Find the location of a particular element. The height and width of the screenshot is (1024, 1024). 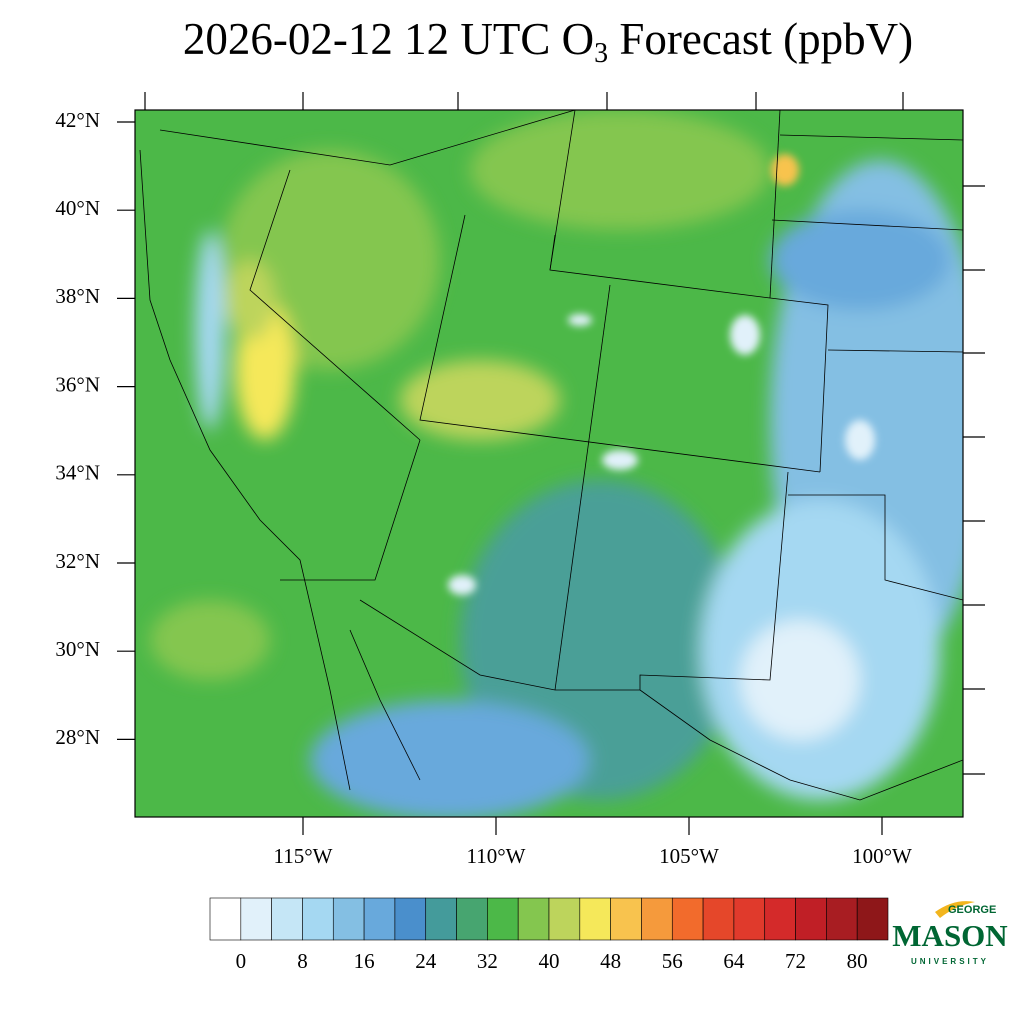

lon-tick-label: 100°W is located at coordinates (882, 856).